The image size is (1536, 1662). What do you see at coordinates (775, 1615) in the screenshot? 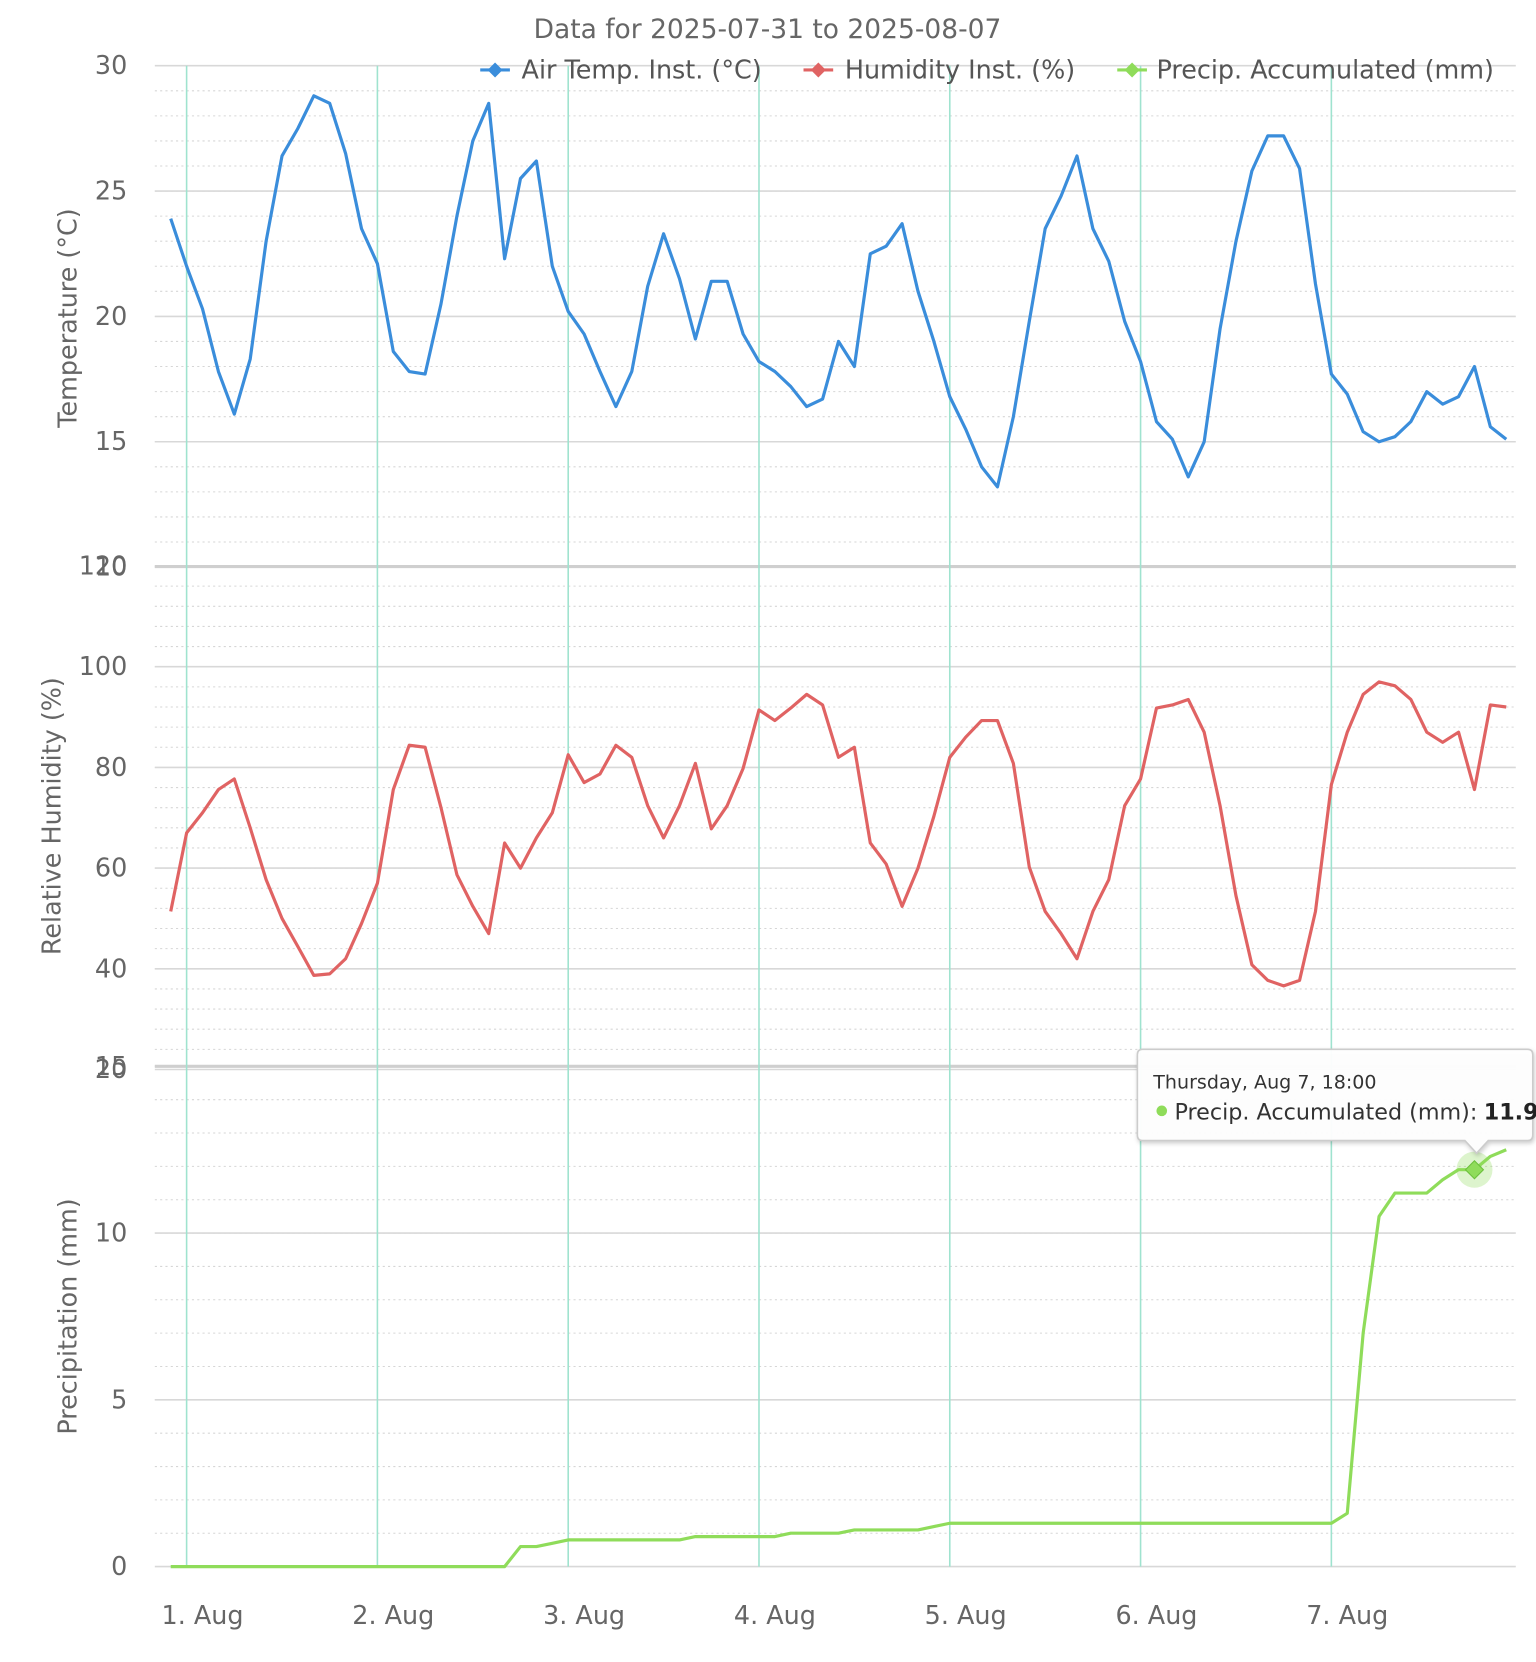
I see `x-tick-label: 4. Aug` at bounding box center [775, 1615].